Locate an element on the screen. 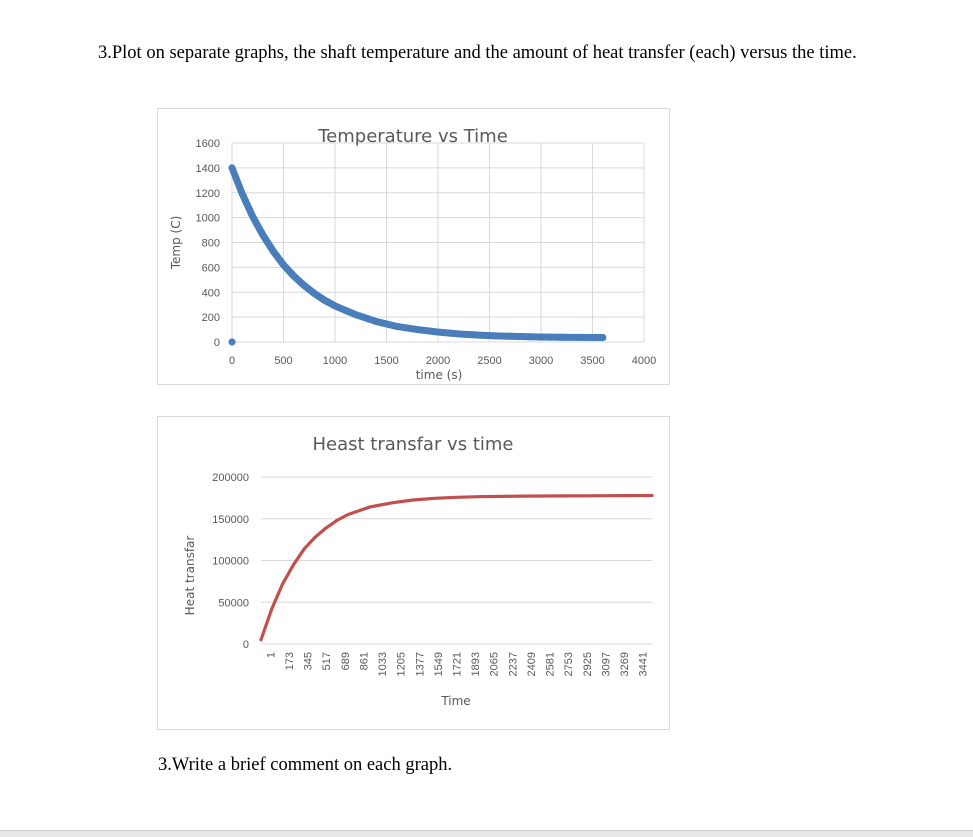  y-tick-label: 1200 is located at coordinates (208, 194).